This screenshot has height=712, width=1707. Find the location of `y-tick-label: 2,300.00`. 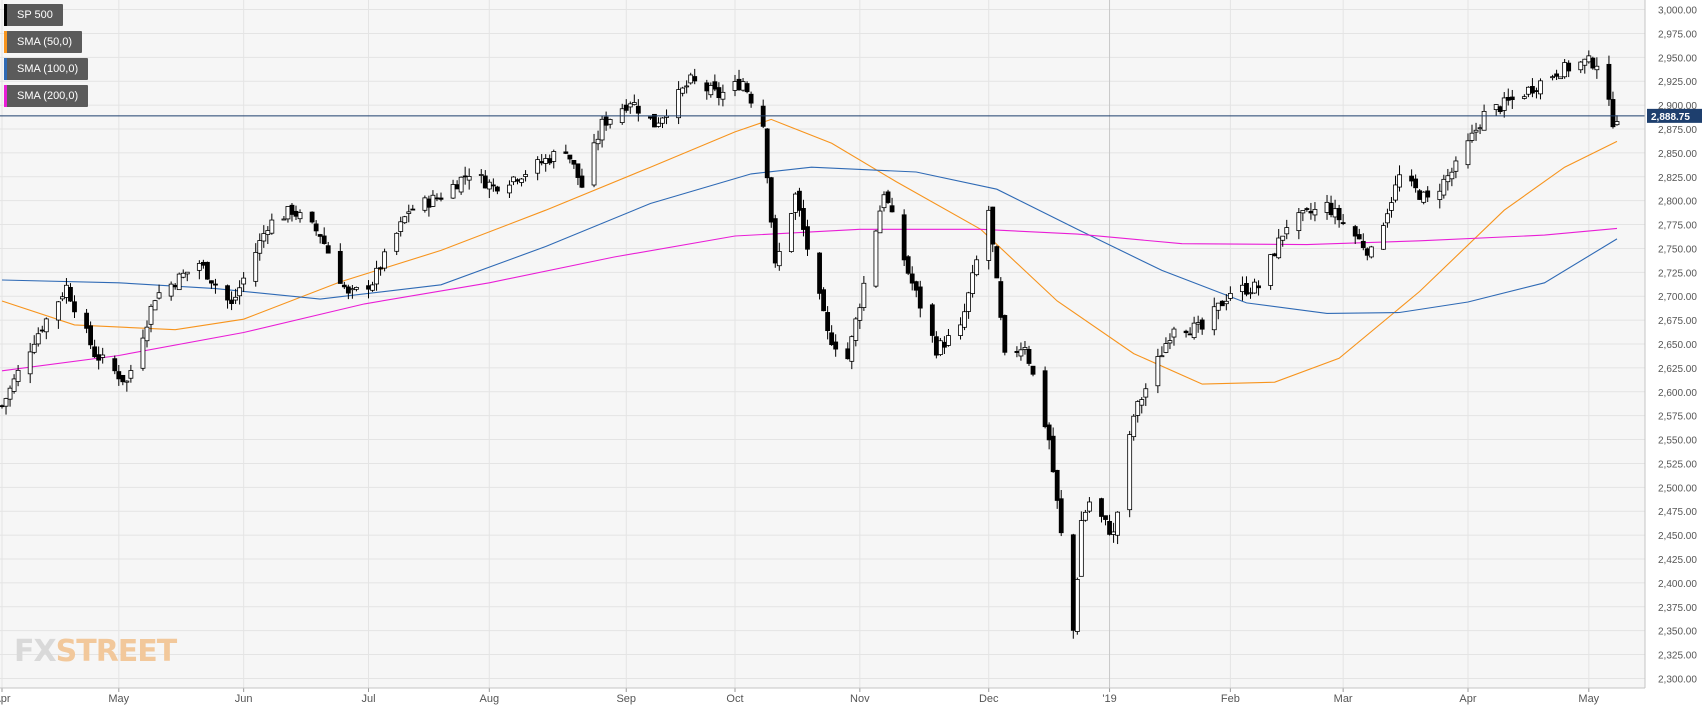

y-tick-label: 2,300.00 is located at coordinates (1677, 679).